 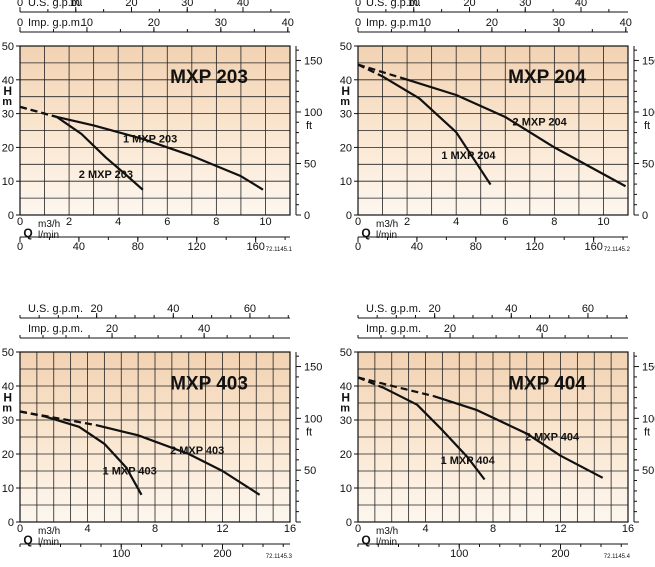 What do you see at coordinates (468, 156) in the screenshot?
I see `series-label: 1 MXP 204` at bounding box center [468, 156].